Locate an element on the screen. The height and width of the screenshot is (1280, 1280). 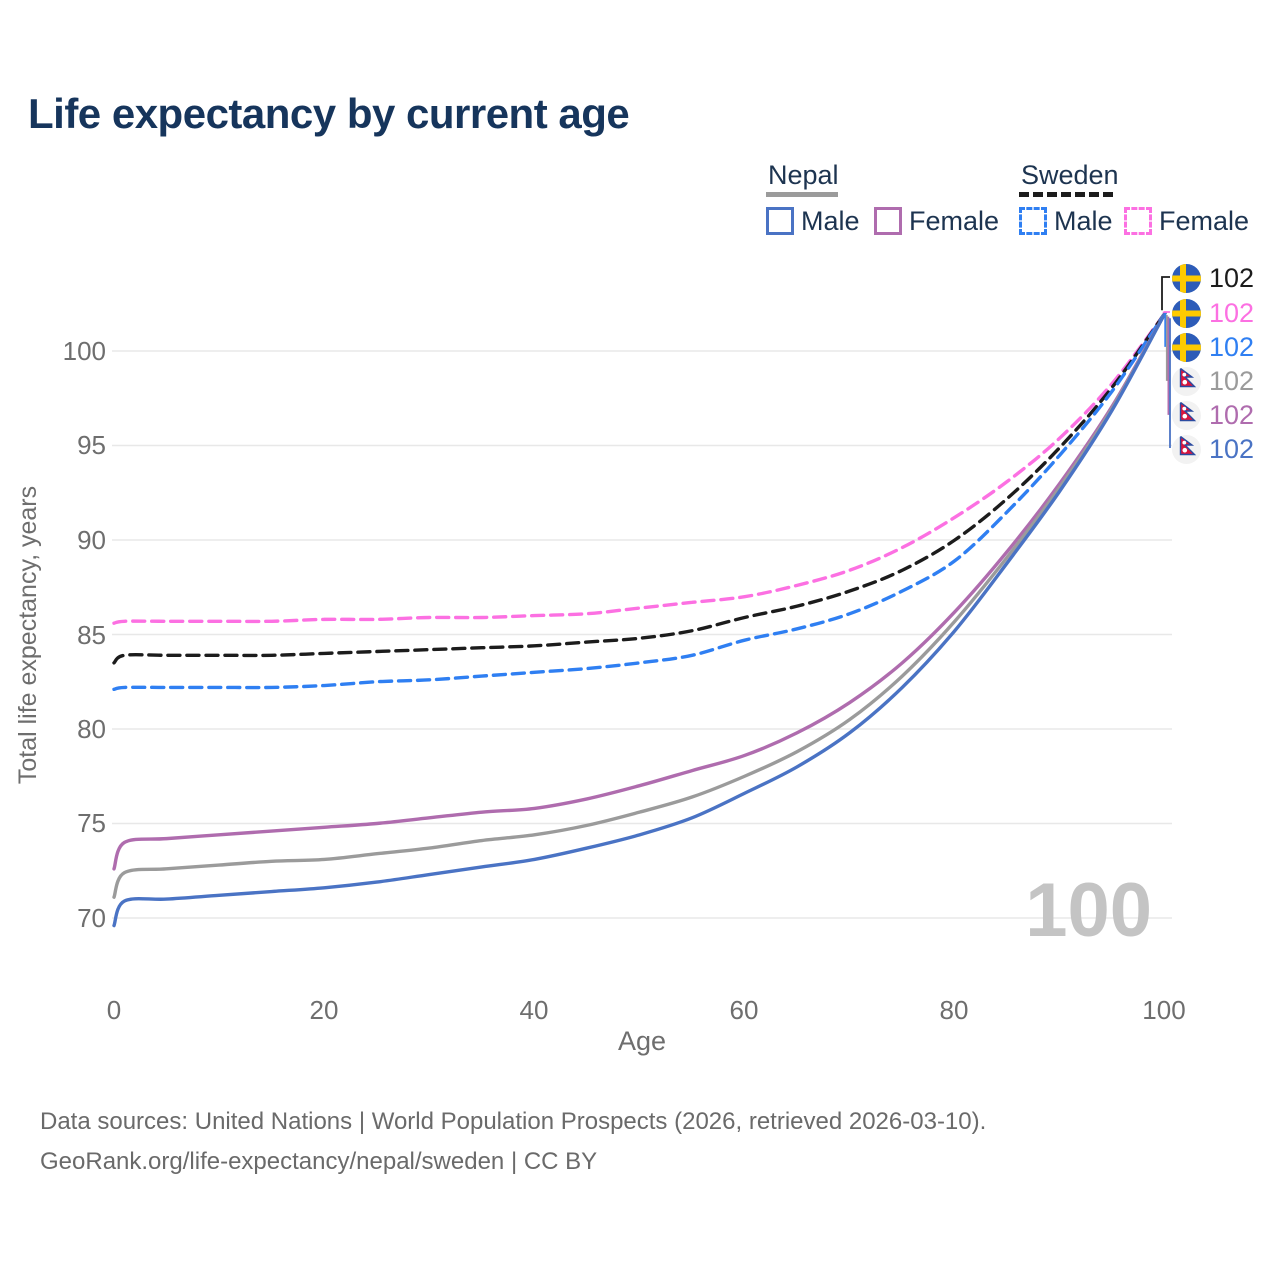
x-axis-tick: 0 is located at coordinates (114, 1010).